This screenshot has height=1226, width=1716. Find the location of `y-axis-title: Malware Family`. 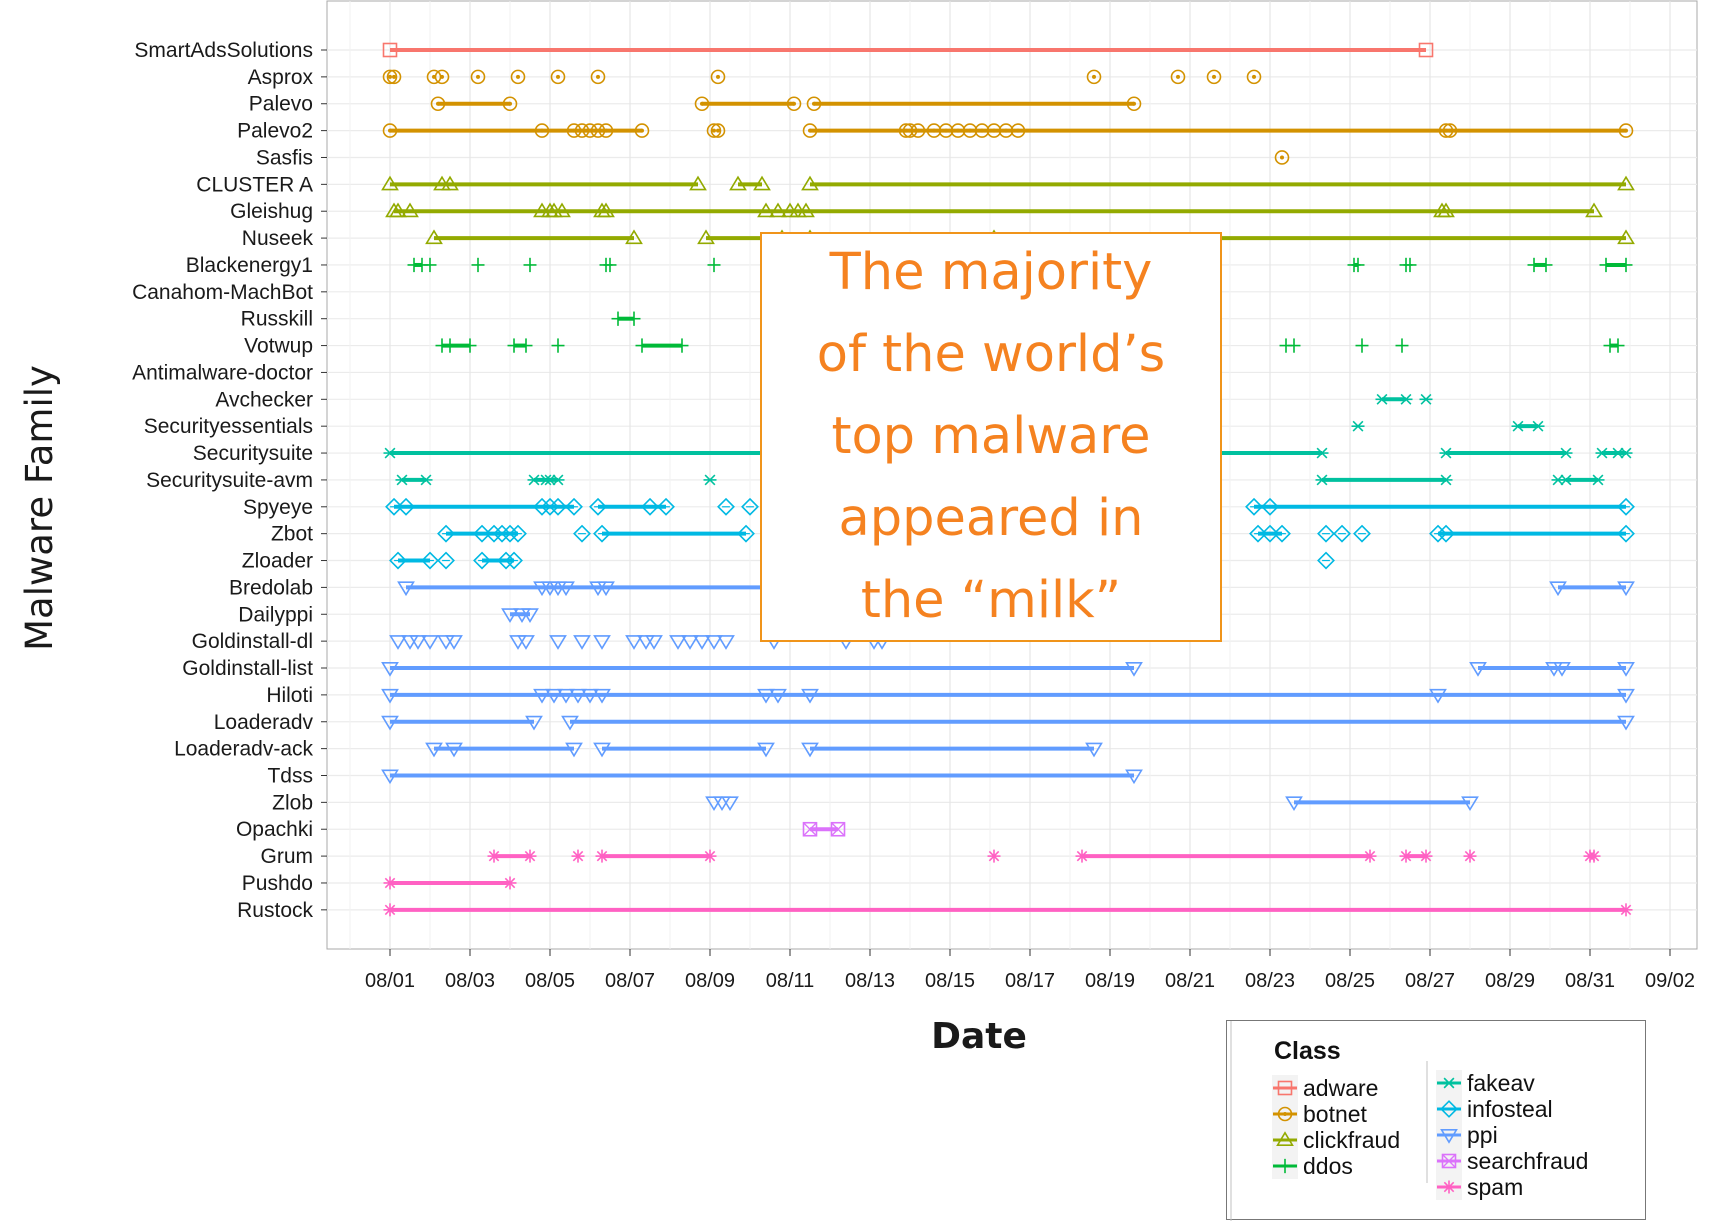

y-axis-title: Malware Family is located at coordinates (39, 508).